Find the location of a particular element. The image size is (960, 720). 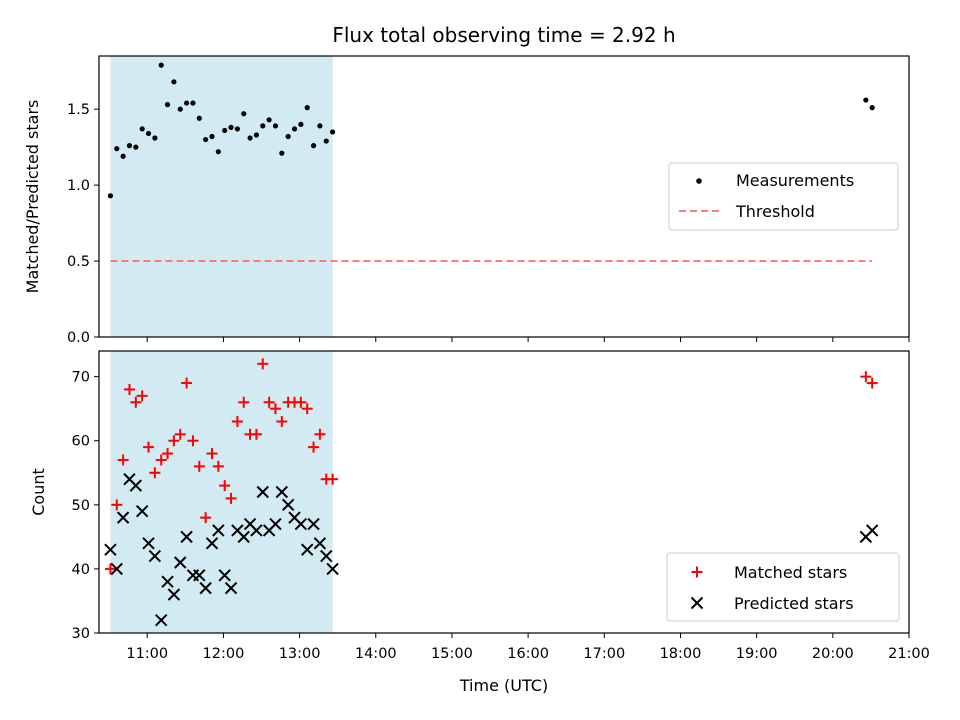

ratio-y-ticks: 0.0 0.5 1.0 1.5 is located at coordinates (83, 224).